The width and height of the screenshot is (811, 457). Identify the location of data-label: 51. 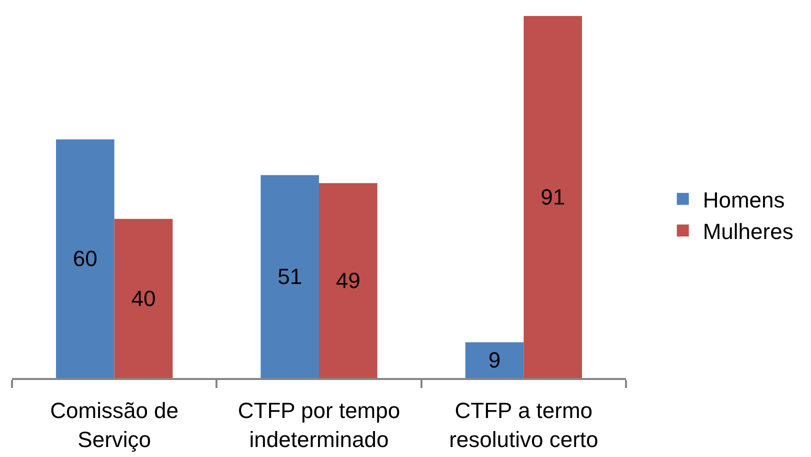
(290, 277).